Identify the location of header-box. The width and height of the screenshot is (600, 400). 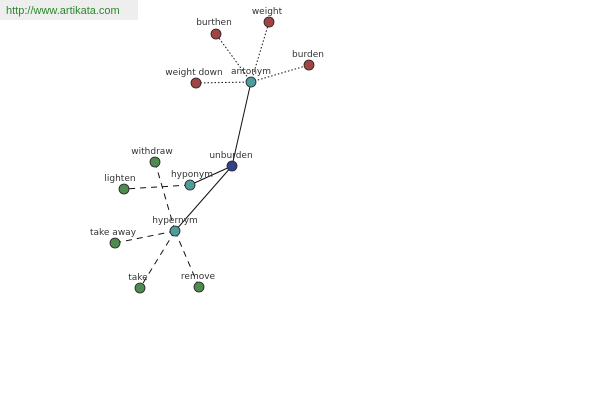
(69, 10).